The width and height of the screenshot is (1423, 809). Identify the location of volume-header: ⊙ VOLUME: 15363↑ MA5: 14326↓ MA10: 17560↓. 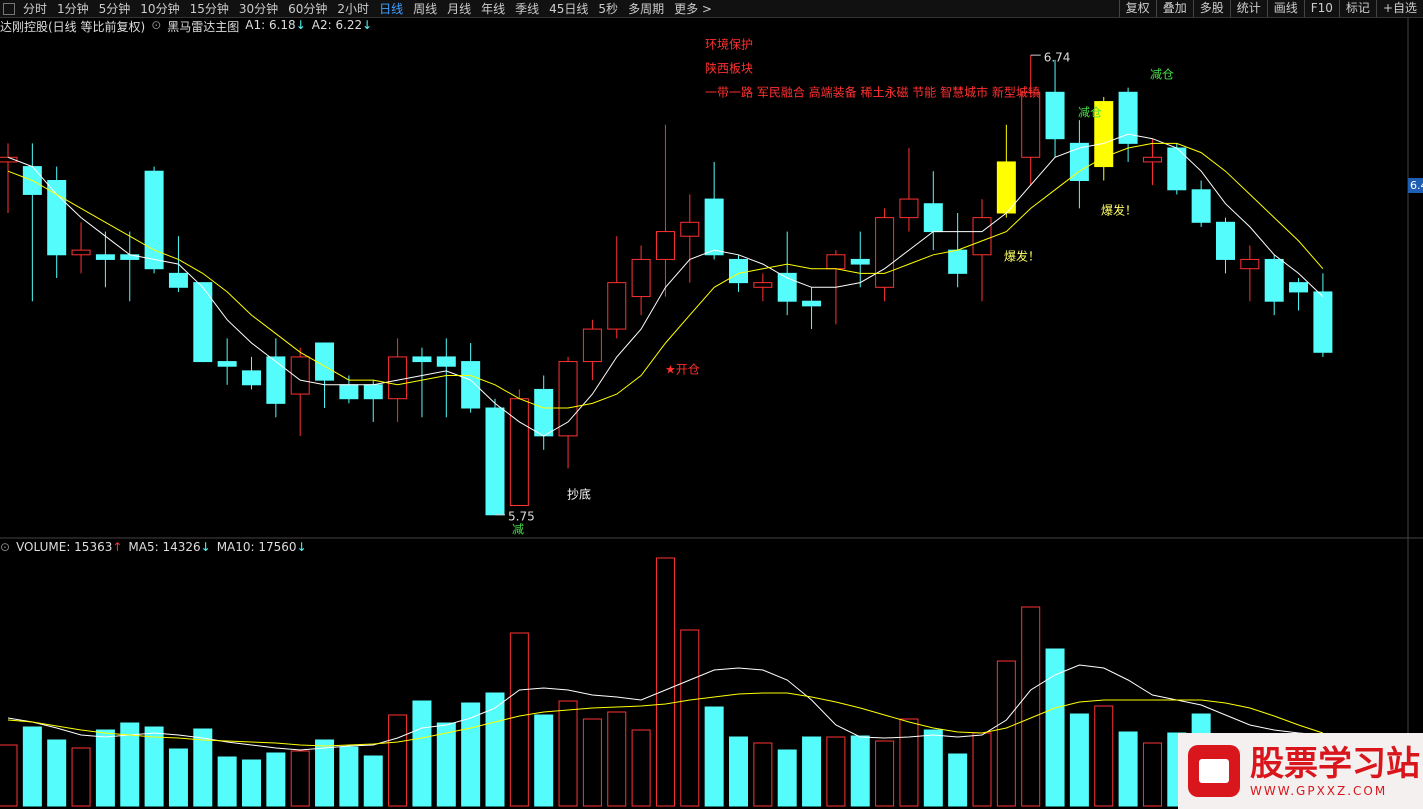
(153, 547).